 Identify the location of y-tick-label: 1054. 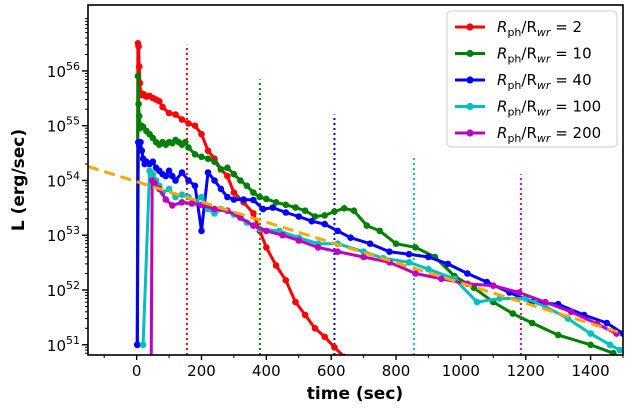
(63, 179).